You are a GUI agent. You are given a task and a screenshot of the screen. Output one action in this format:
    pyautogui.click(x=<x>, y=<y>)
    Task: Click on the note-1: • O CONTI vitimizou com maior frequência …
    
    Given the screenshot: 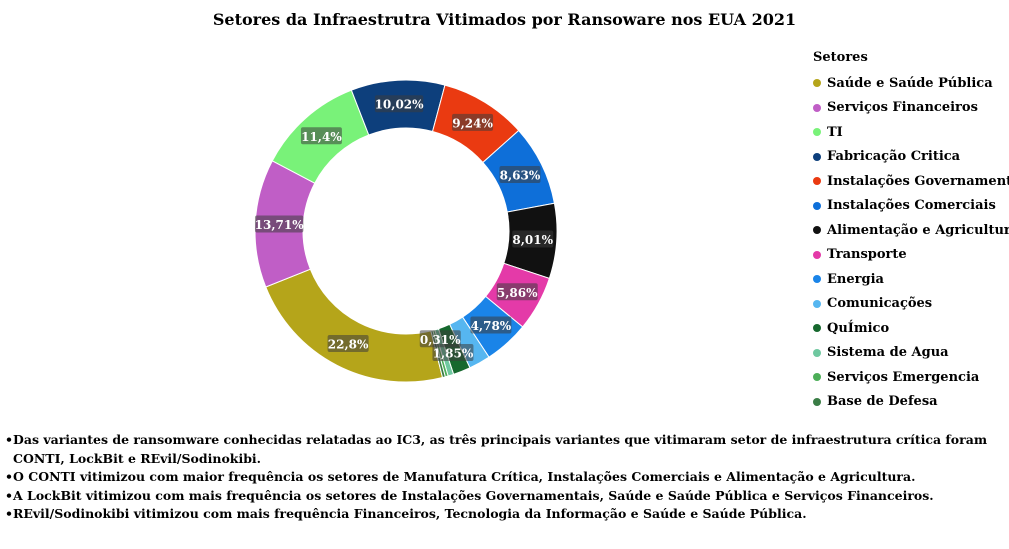 What is the action you would take?
    pyautogui.click(x=505, y=477)
    